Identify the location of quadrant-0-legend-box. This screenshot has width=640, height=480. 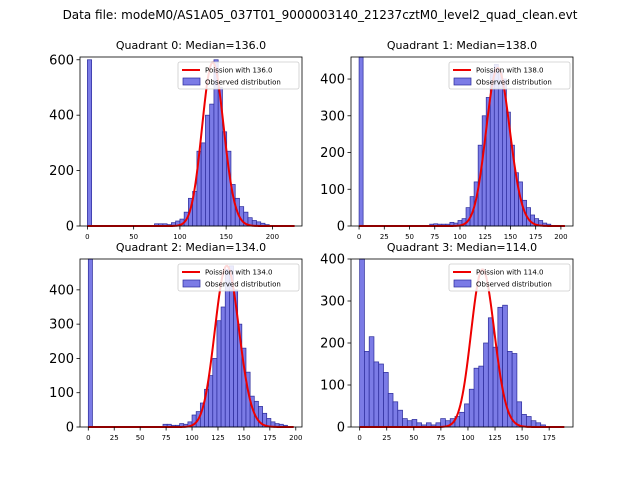
(238, 75).